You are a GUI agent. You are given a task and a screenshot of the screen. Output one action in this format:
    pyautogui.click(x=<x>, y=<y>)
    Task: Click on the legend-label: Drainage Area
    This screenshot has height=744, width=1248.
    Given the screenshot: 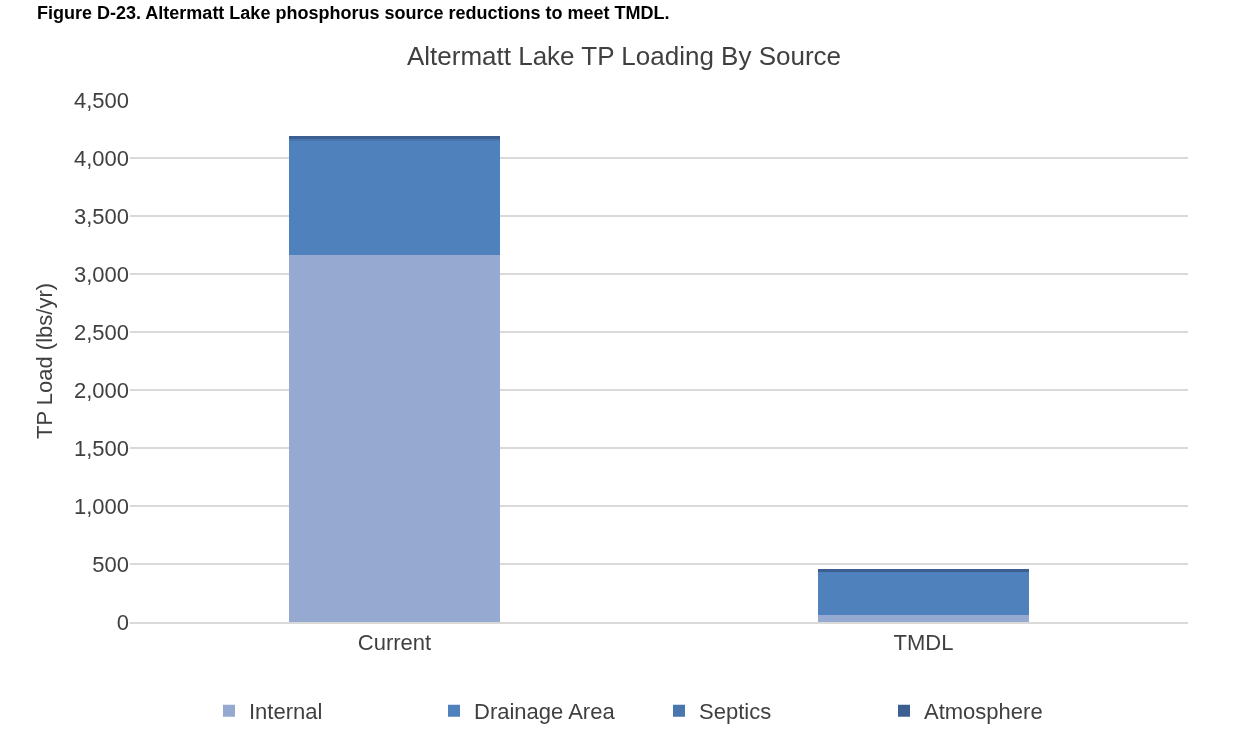 What is the action you would take?
    pyautogui.click(x=545, y=712)
    